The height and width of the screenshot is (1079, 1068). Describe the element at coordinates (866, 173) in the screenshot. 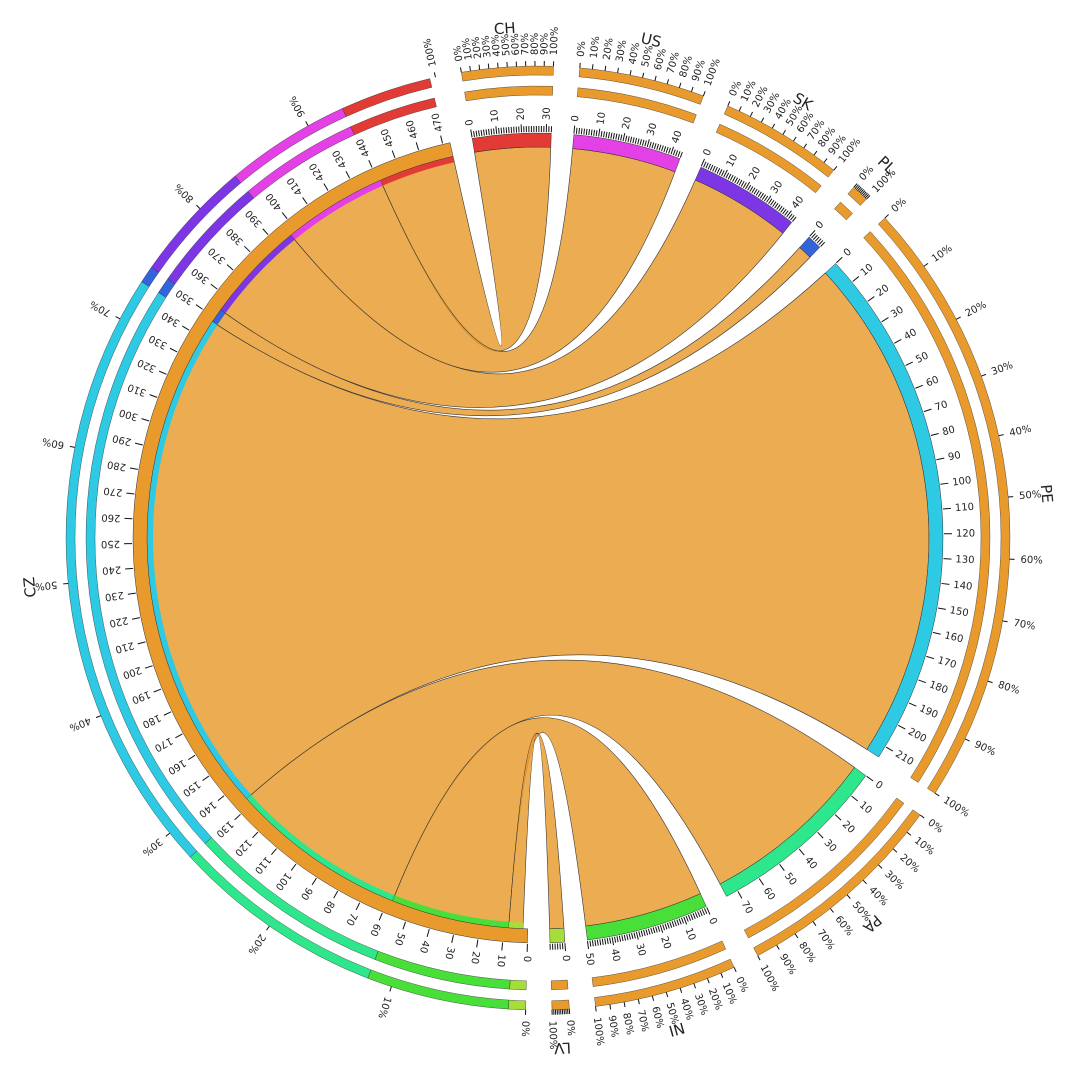

I see `pct-label-pl: 0%` at that location.